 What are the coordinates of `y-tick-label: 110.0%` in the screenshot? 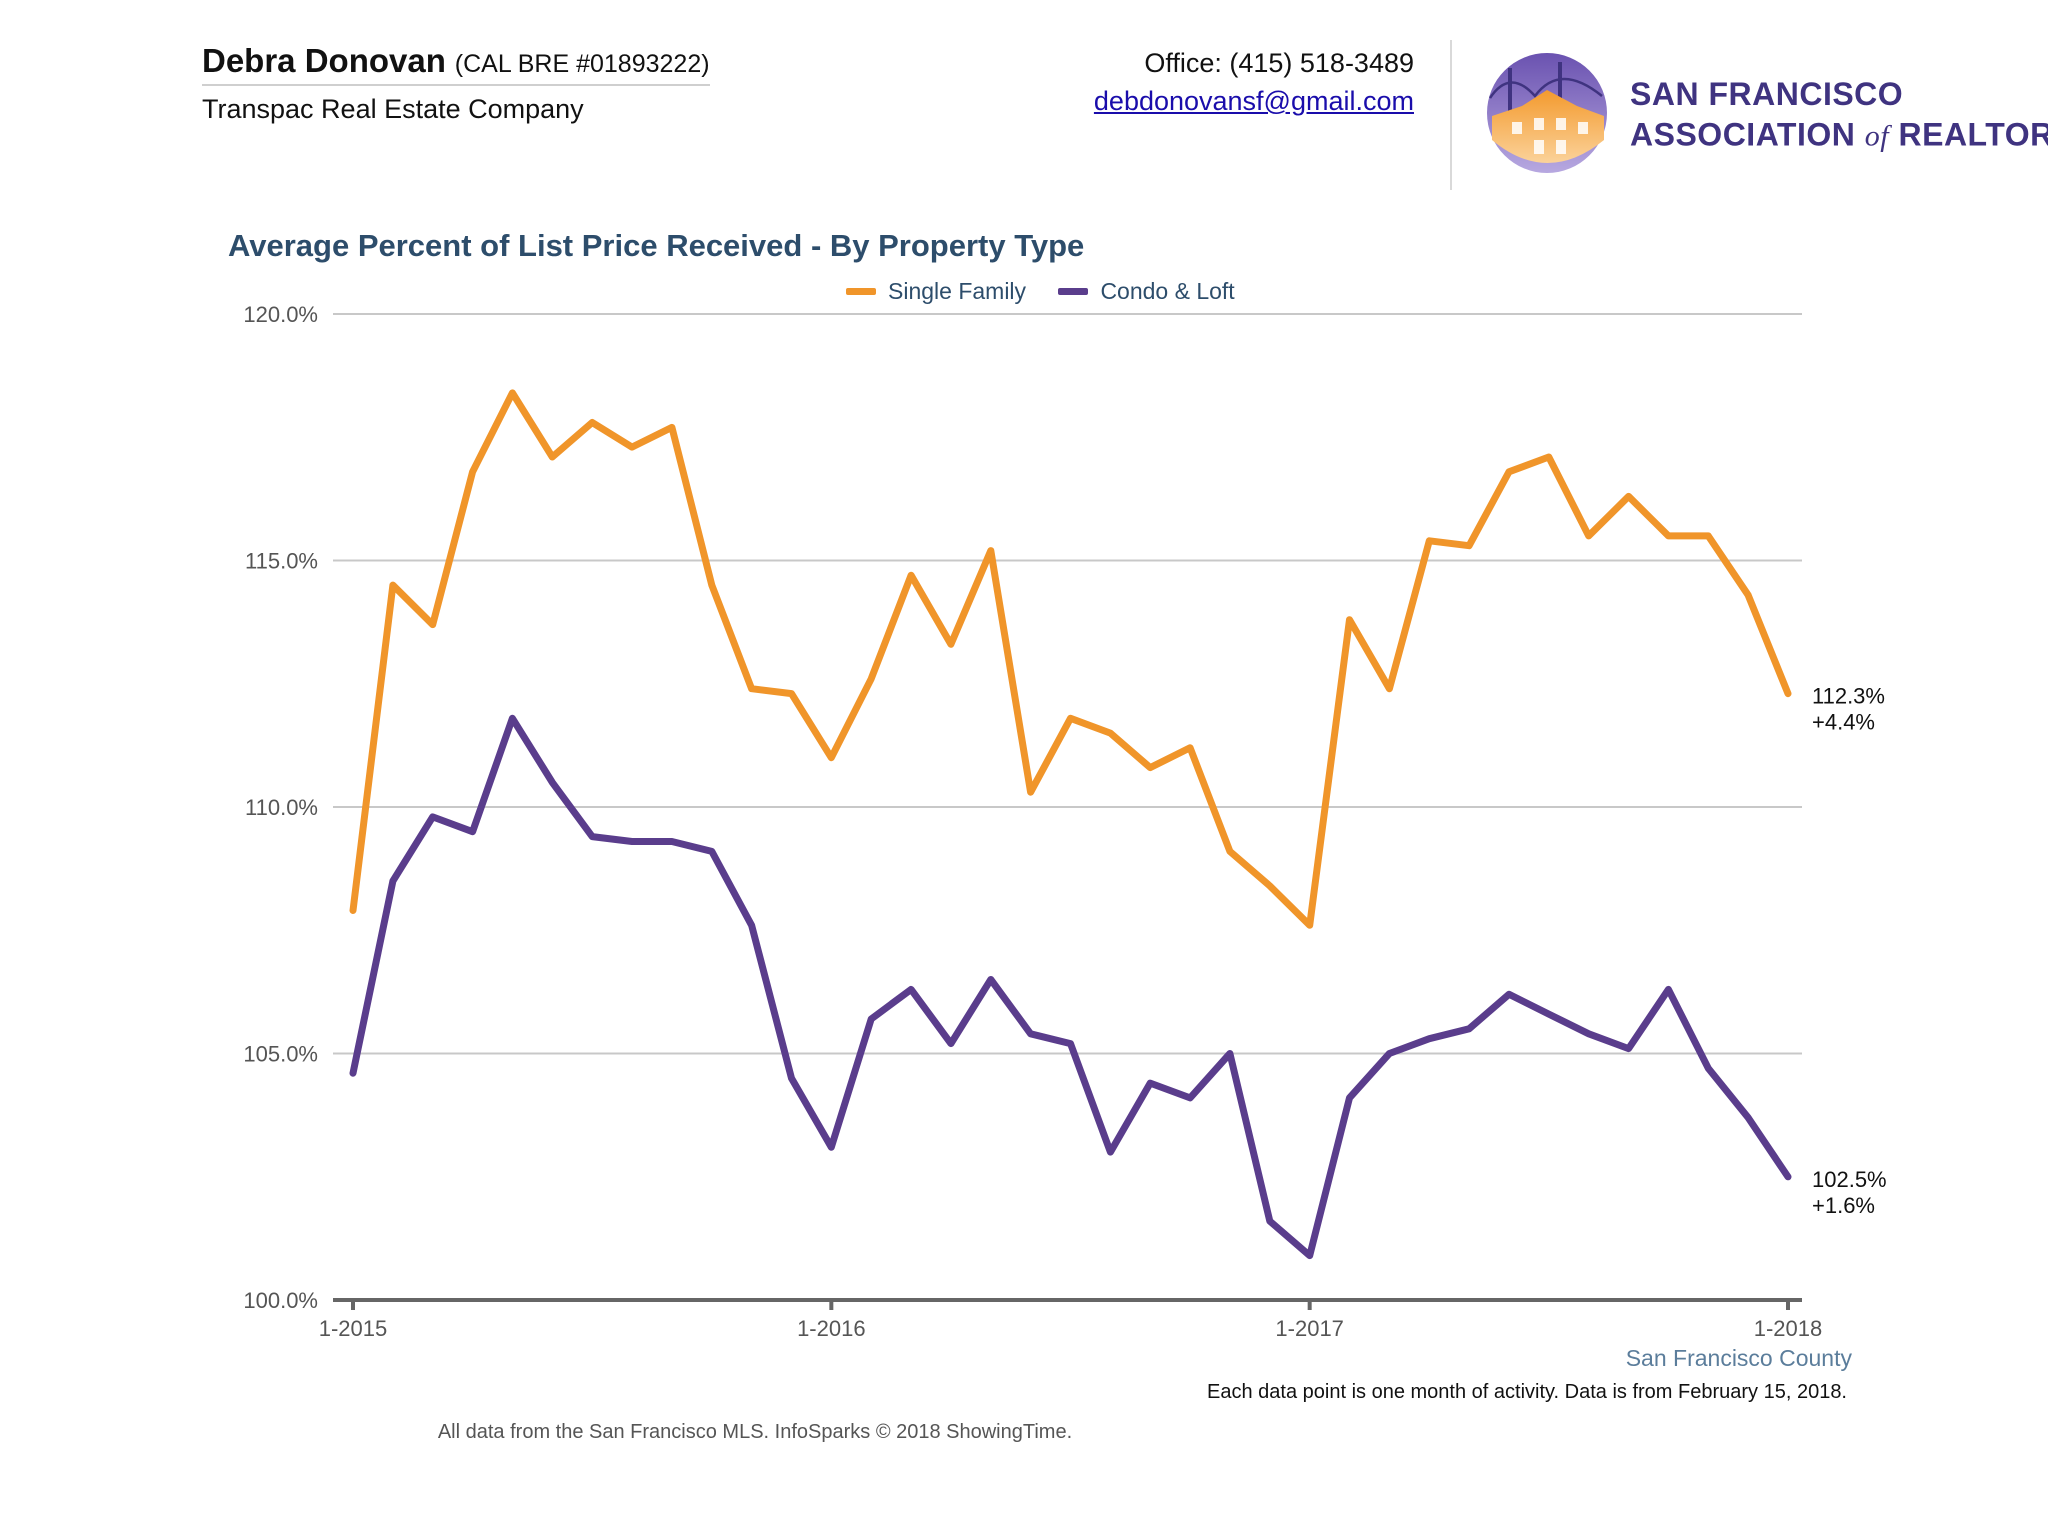 It's located at (281, 807).